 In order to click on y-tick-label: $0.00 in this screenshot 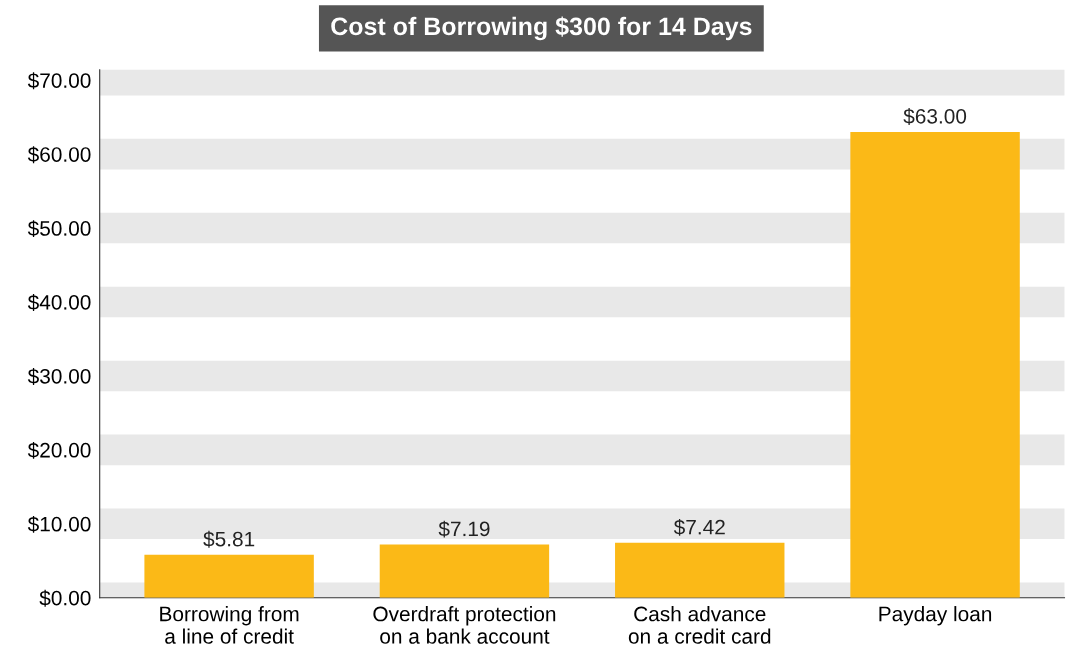, I will do `click(65, 598)`.